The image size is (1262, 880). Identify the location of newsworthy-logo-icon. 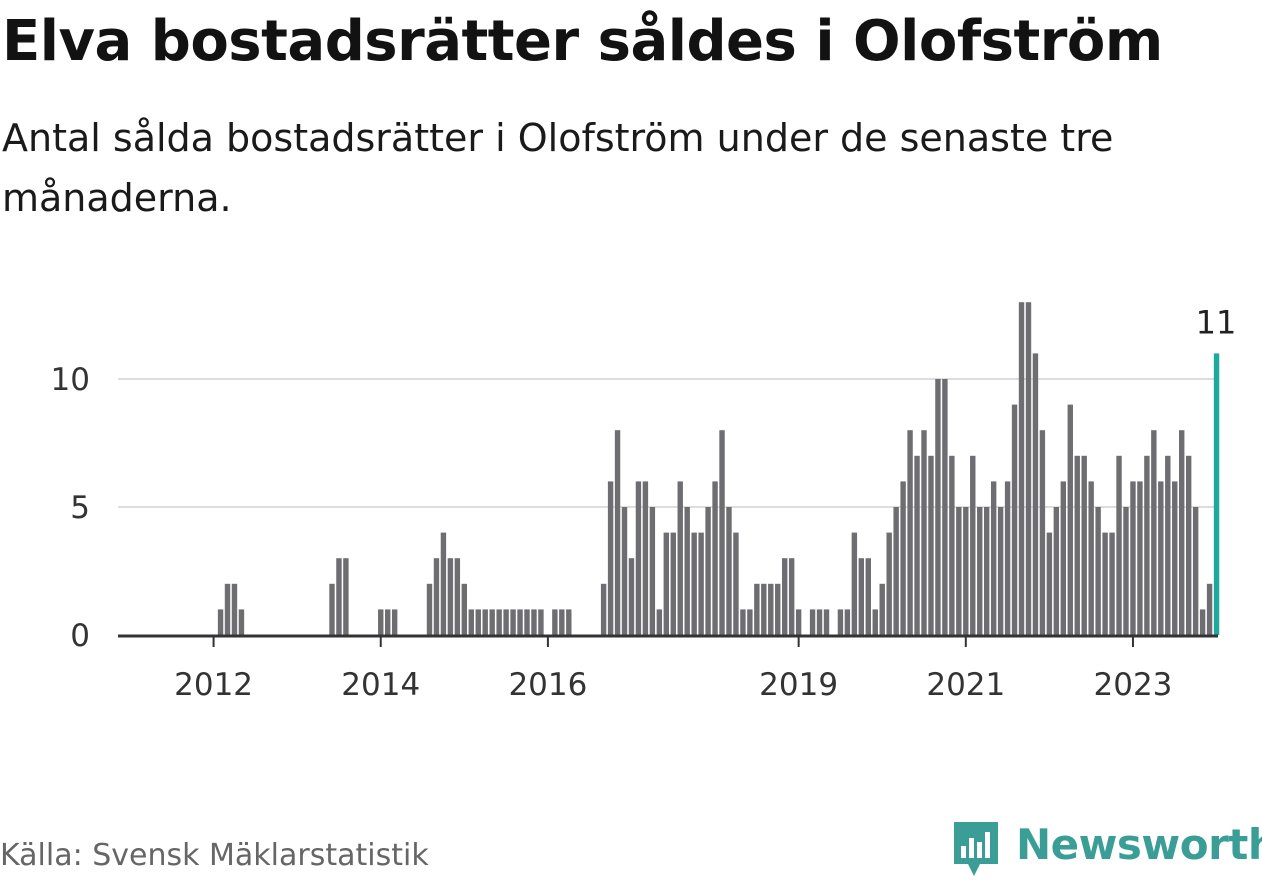
(976, 849).